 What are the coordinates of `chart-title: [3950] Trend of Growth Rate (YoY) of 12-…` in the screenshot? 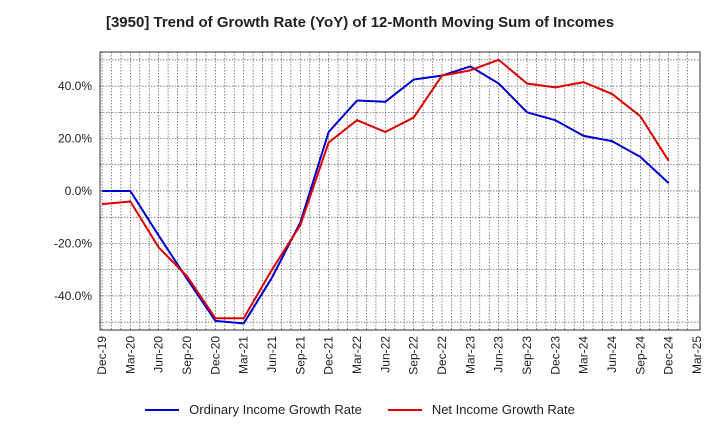 It's located at (360, 22).